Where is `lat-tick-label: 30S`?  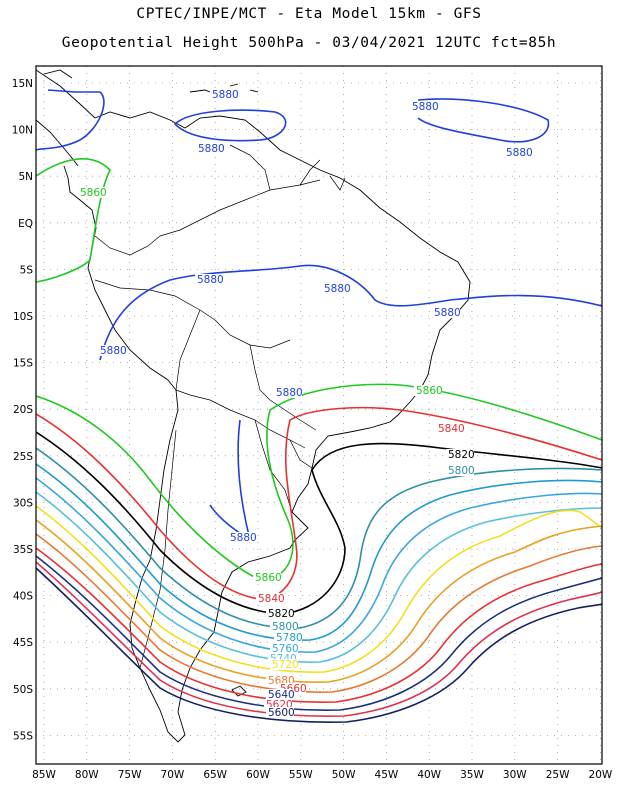 lat-tick-label: 30S is located at coordinates (23, 503).